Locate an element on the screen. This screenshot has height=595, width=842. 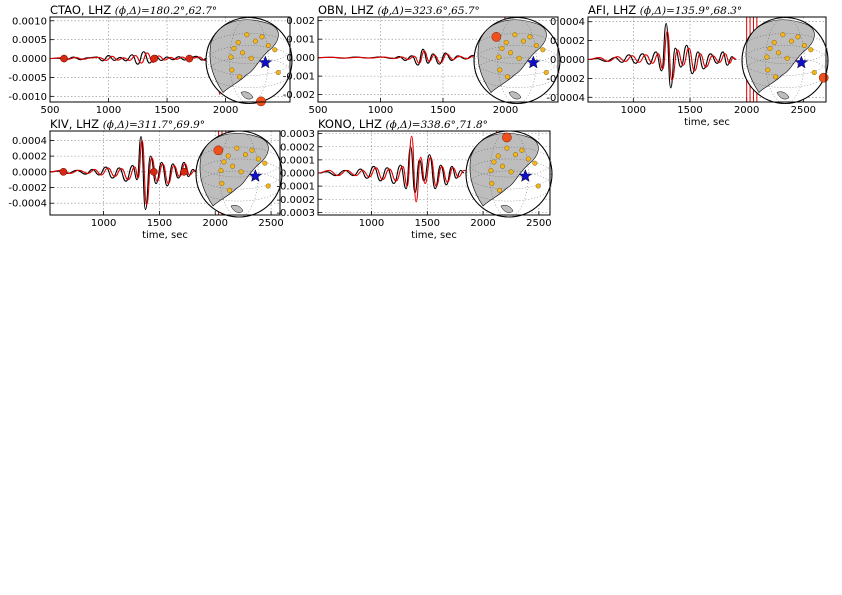
panel-title-text: KONO, LHZ is located at coordinates (352, 124).